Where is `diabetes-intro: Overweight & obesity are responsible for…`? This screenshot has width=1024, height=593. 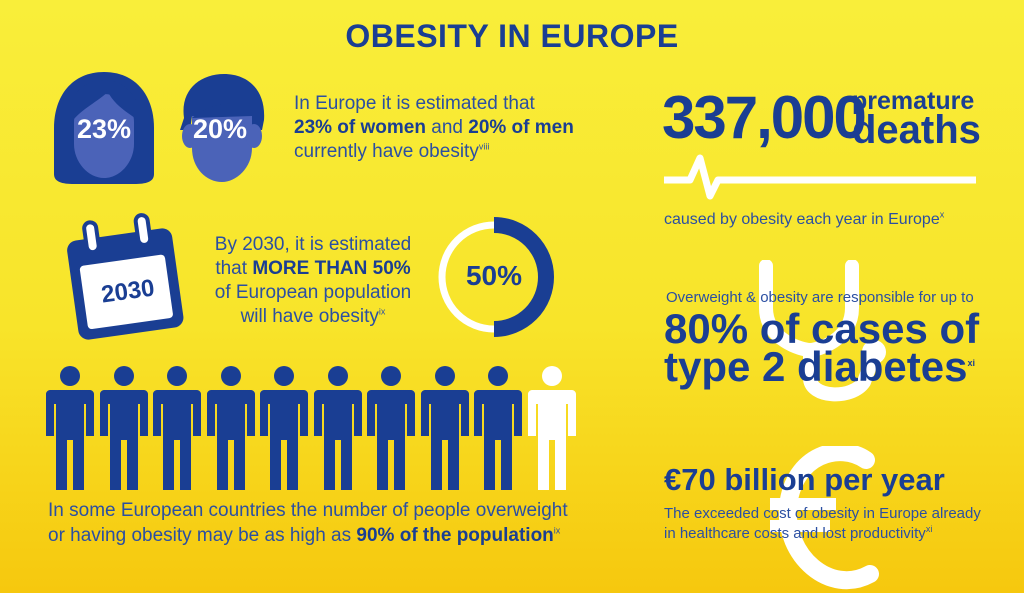
diabetes-intro: Overweight & obesity are responsible for… is located at coordinates (820, 297).